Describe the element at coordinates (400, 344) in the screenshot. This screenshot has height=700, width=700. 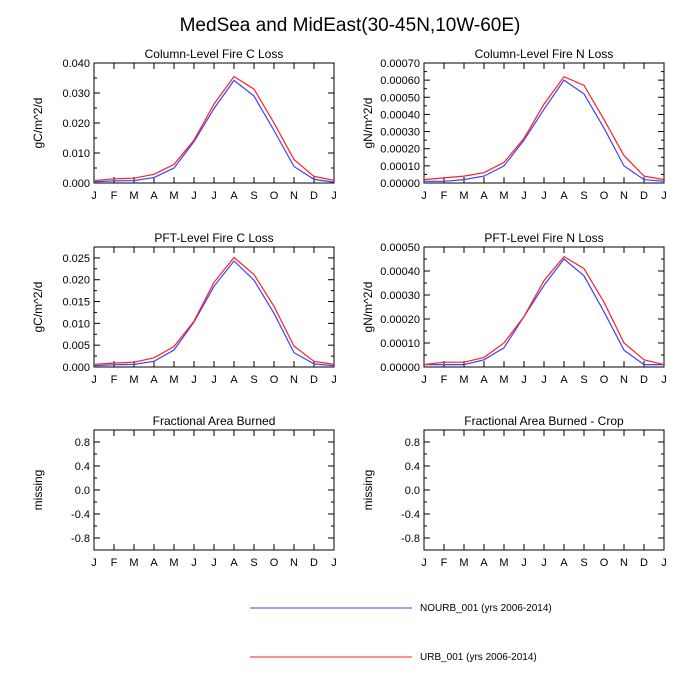
I see `y-tick-label: 0.00010` at that location.